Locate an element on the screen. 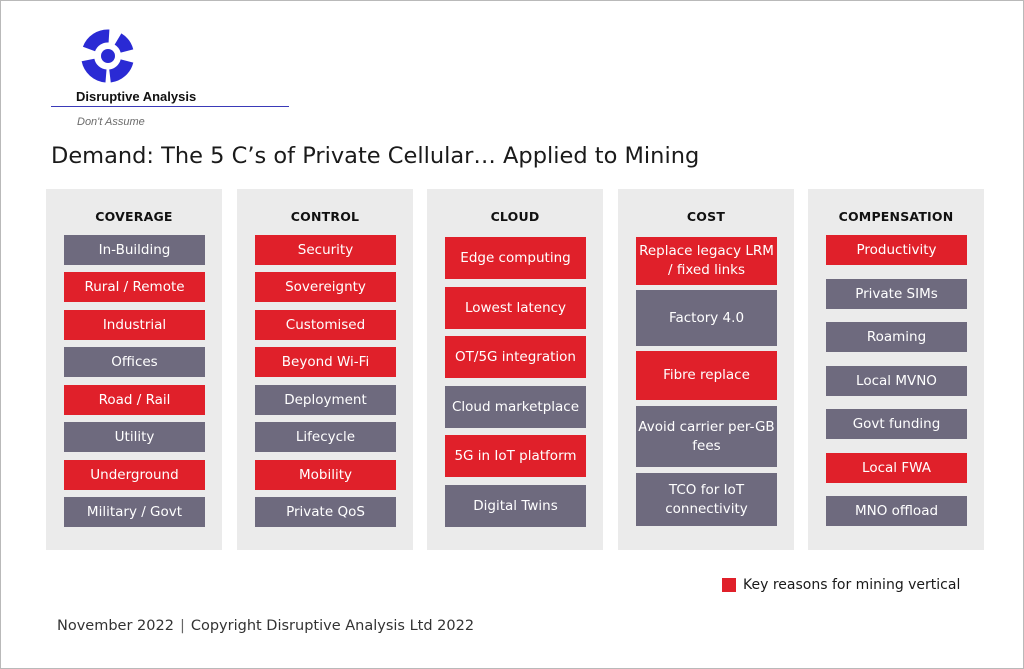 The width and height of the screenshot is (1024, 669). ring-logo-icon is located at coordinates (107, 56).